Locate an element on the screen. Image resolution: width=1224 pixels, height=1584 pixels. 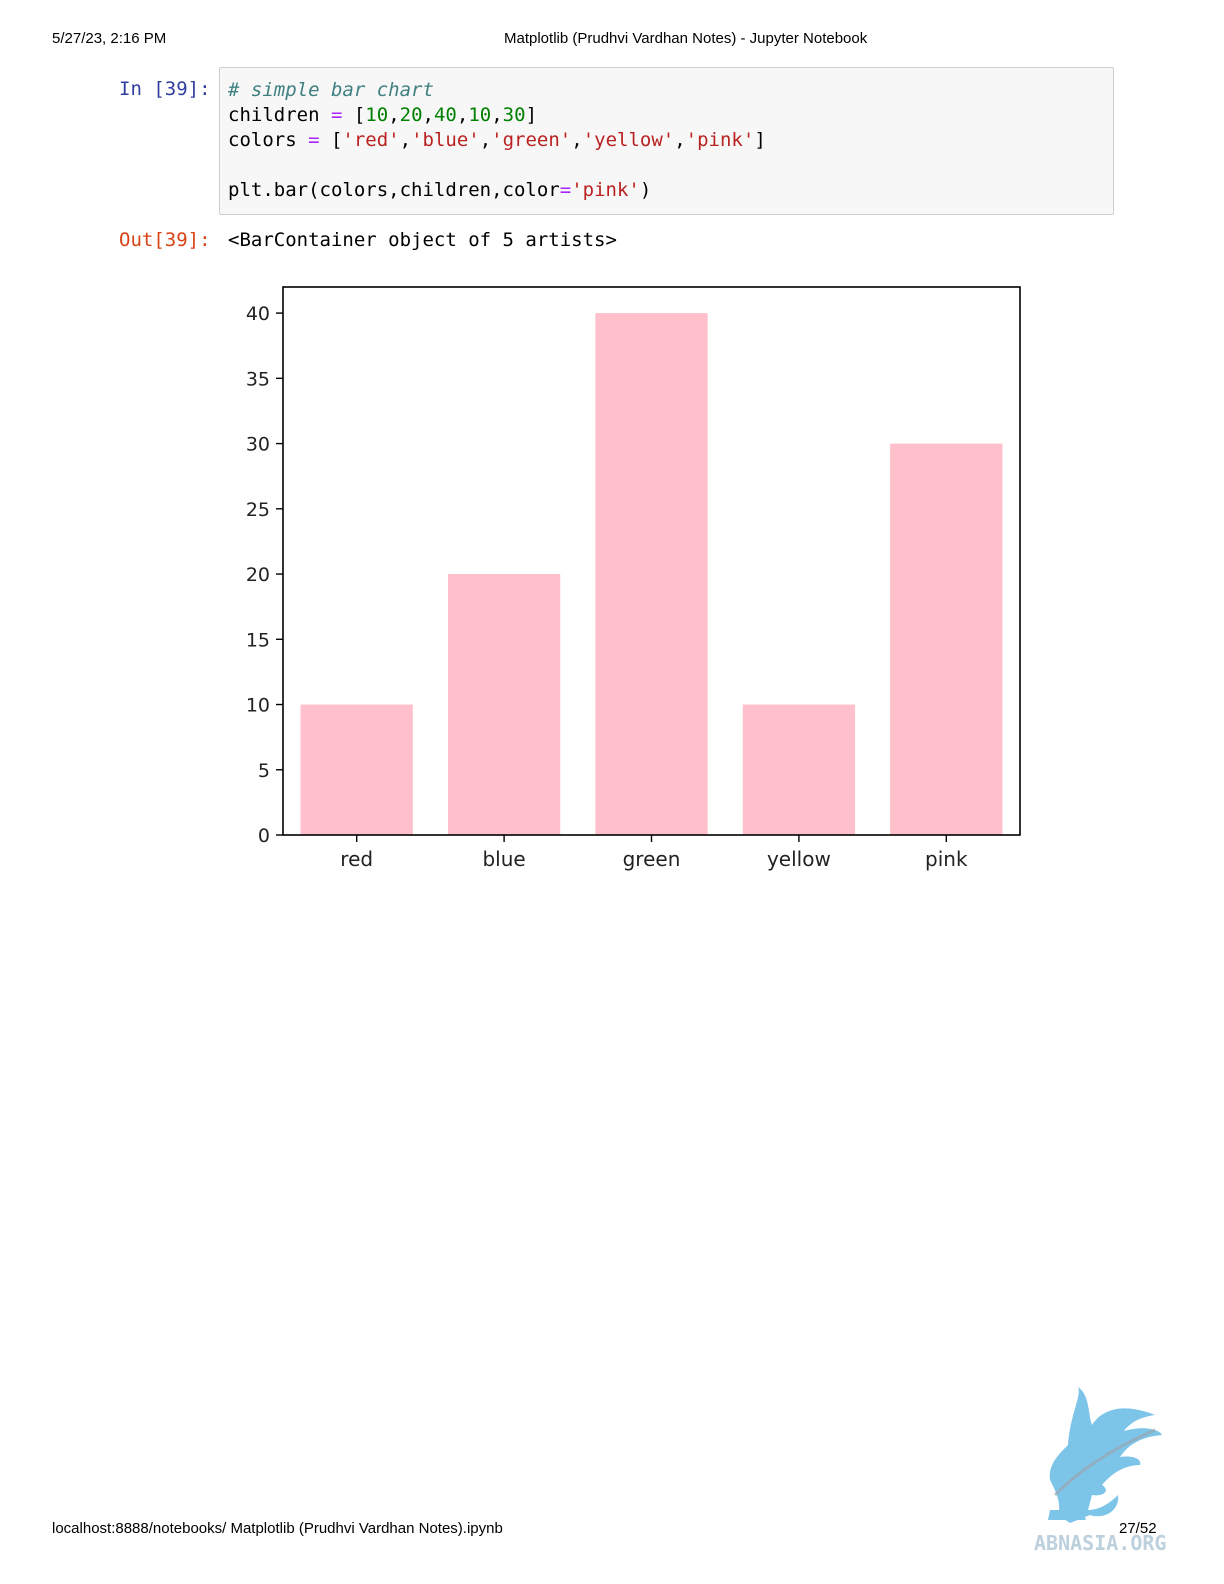
y-tick-label: 40 is located at coordinates (258, 314).